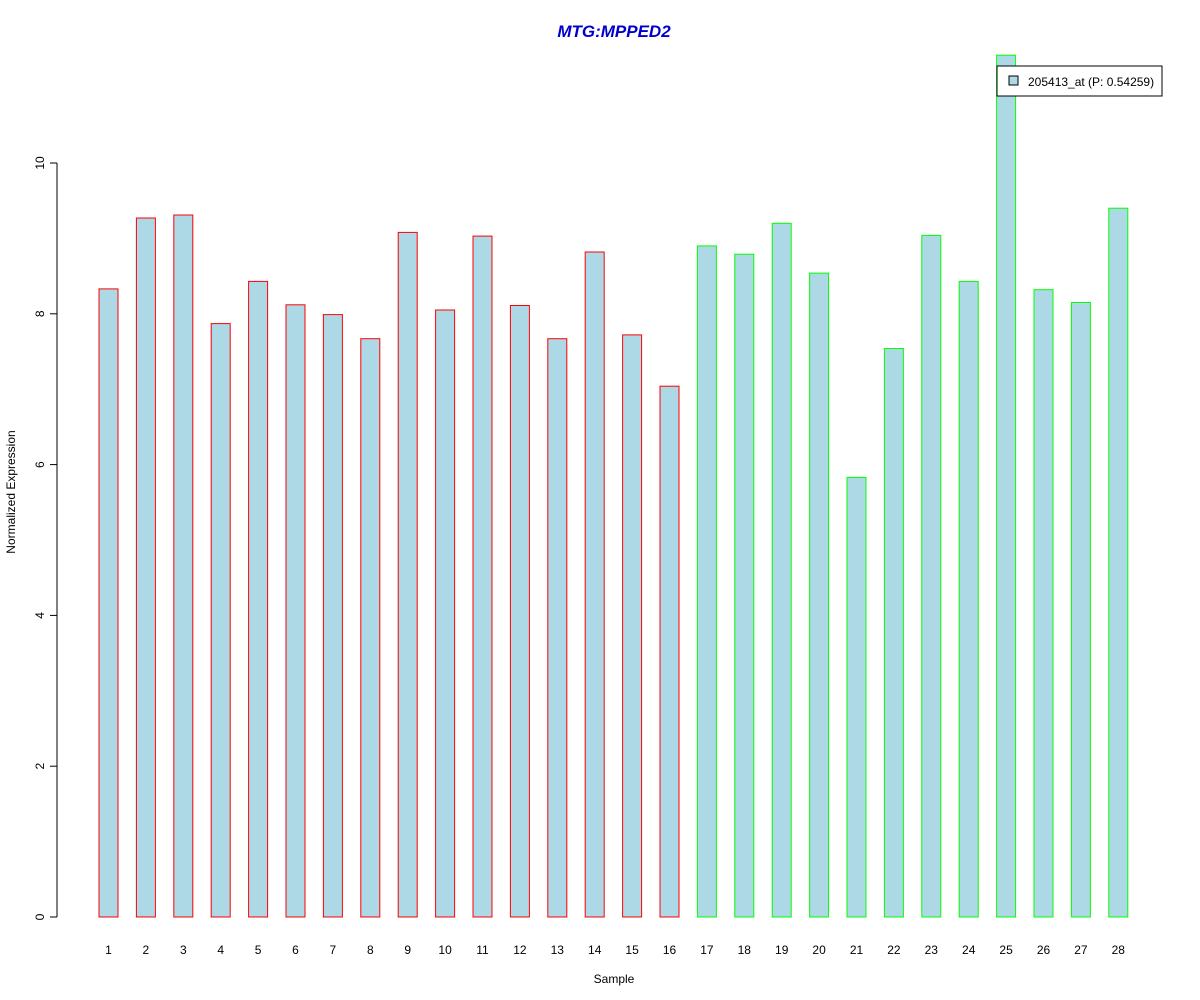 The width and height of the screenshot is (1200, 1000). What do you see at coordinates (670, 950) in the screenshot?
I see `x-tick-label: 16` at bounding box center [670, 950].